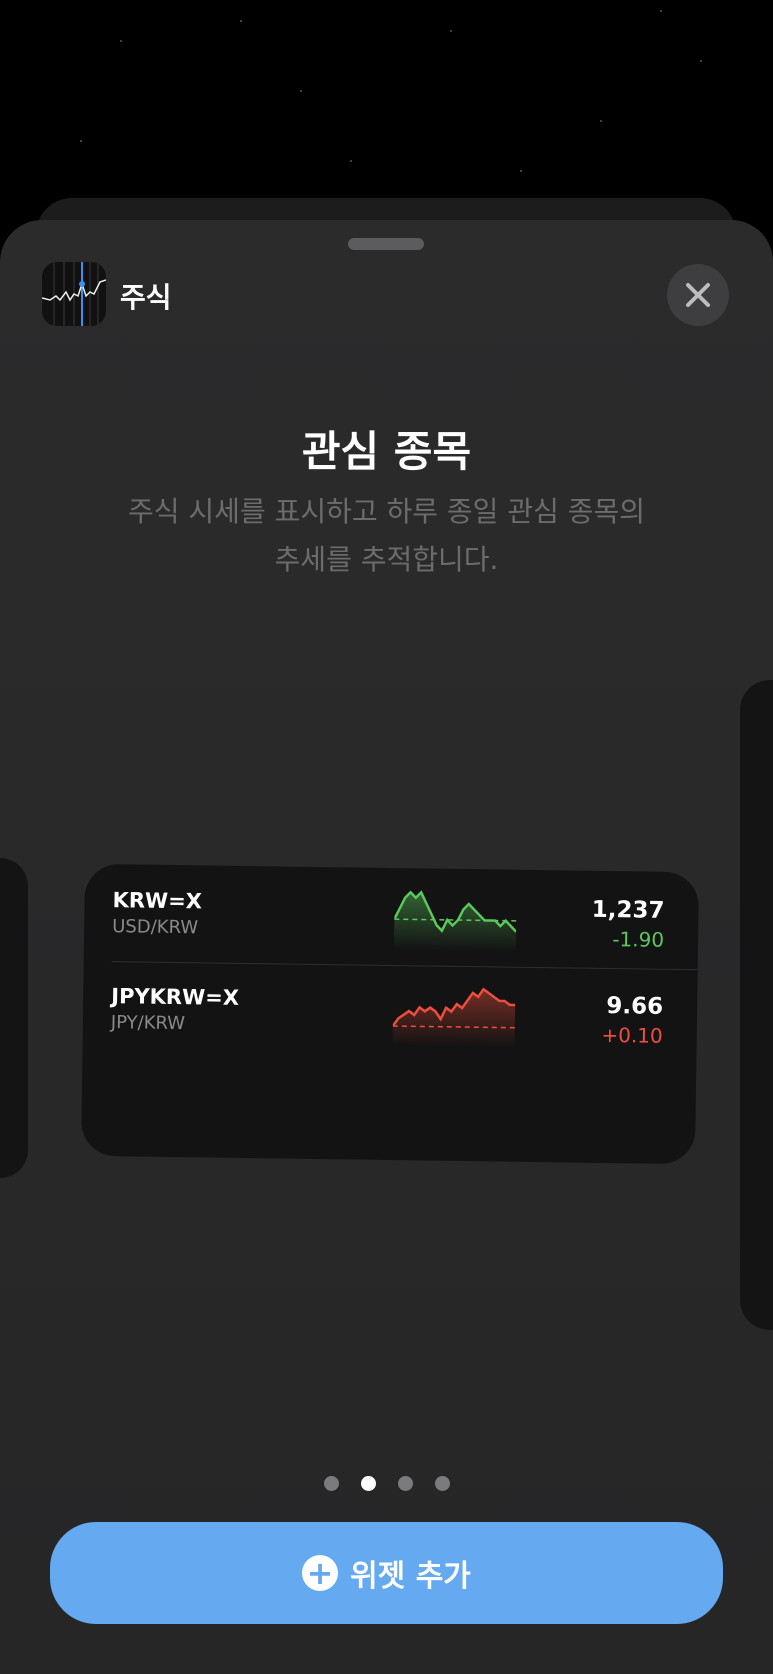  I want to click on close-button, so click(698, 295).